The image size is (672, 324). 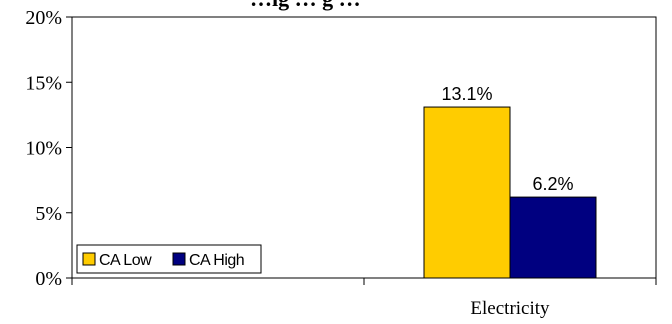 What do you see at coordinates (467, 192) in the screenshot?
I see `bar-ca-low` at bounding box center [467, 192].